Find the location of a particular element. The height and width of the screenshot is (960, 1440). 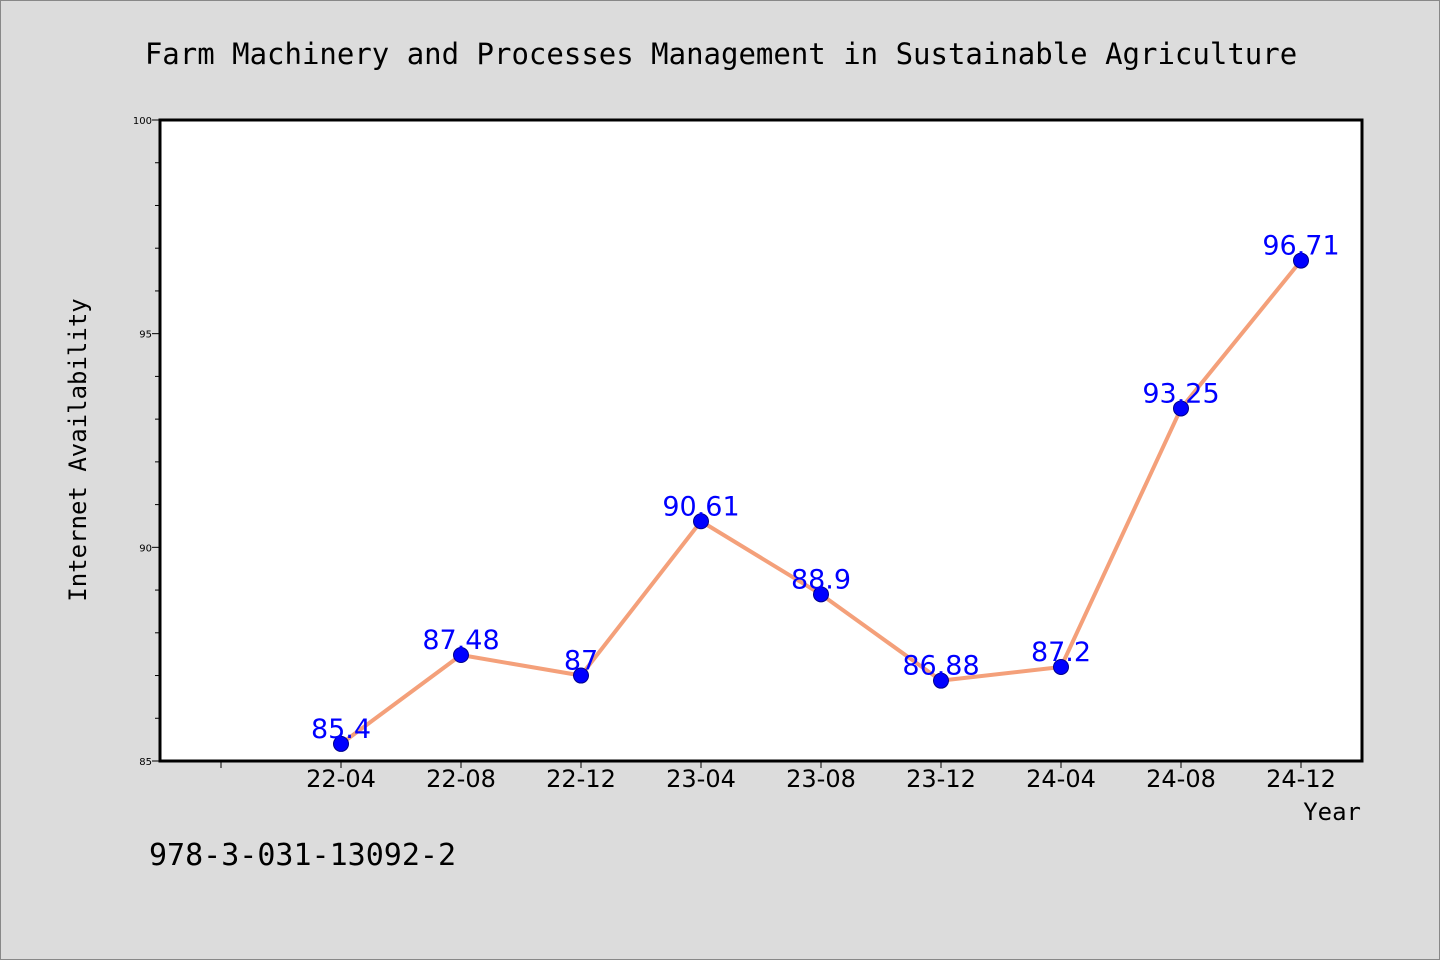

x-tick-label: 23-04 is located at coordinates (701, 779).